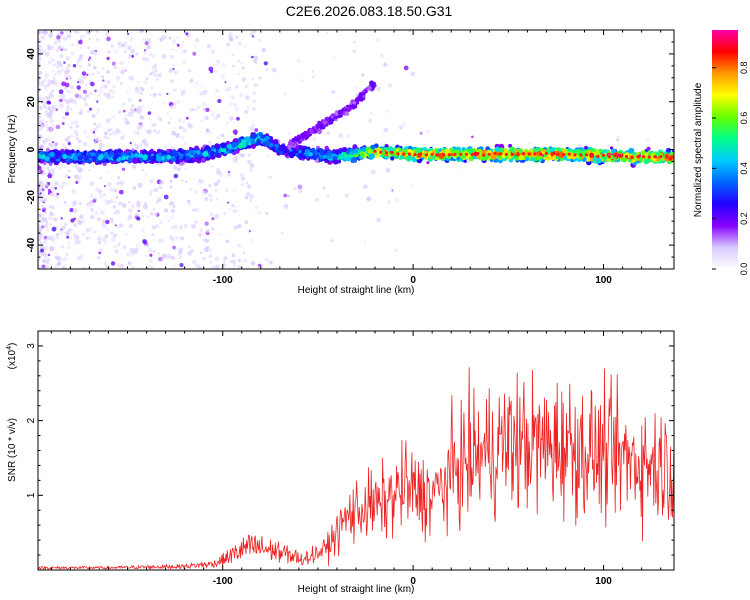 The height and width of the screenshot is (600, 750). I want to click on colorbar-tick-label: 0.8, so click(744, 67).